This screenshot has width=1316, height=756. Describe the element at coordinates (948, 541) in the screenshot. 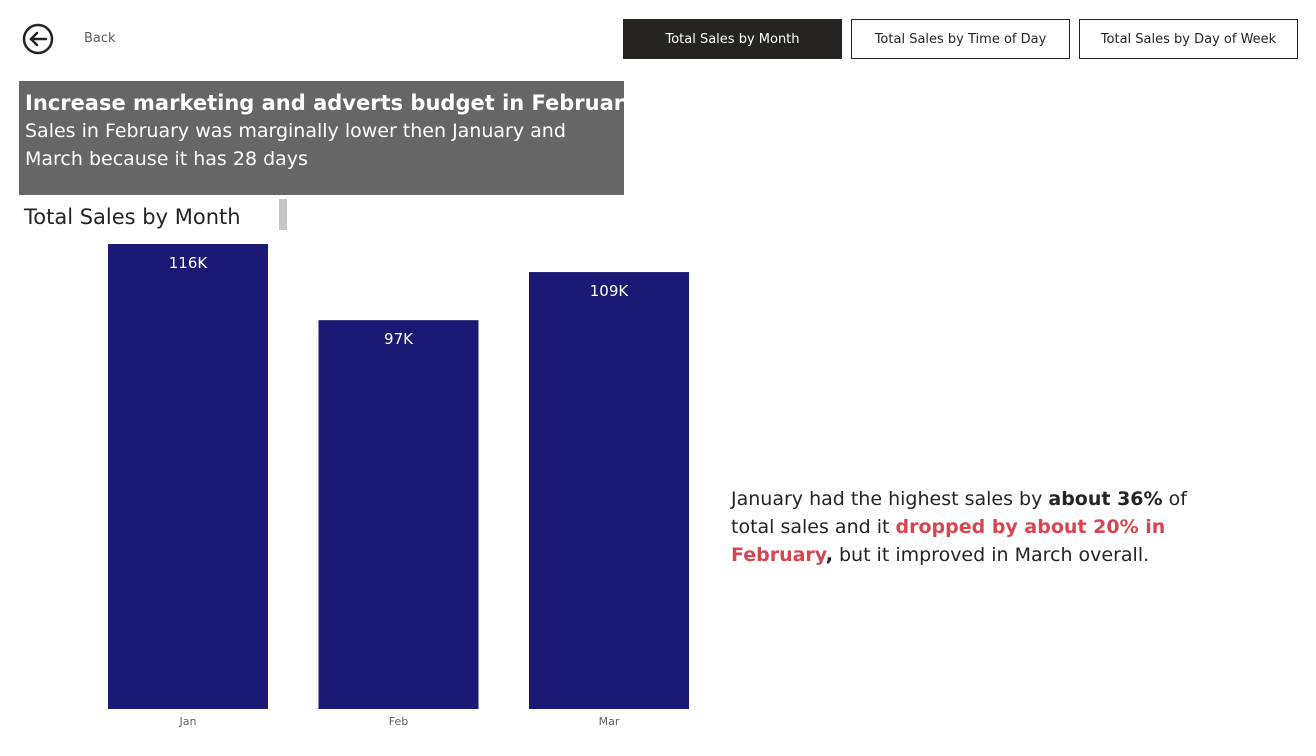

I see `commentary-highlight-drop: dropped by about 20% in February` at that location.